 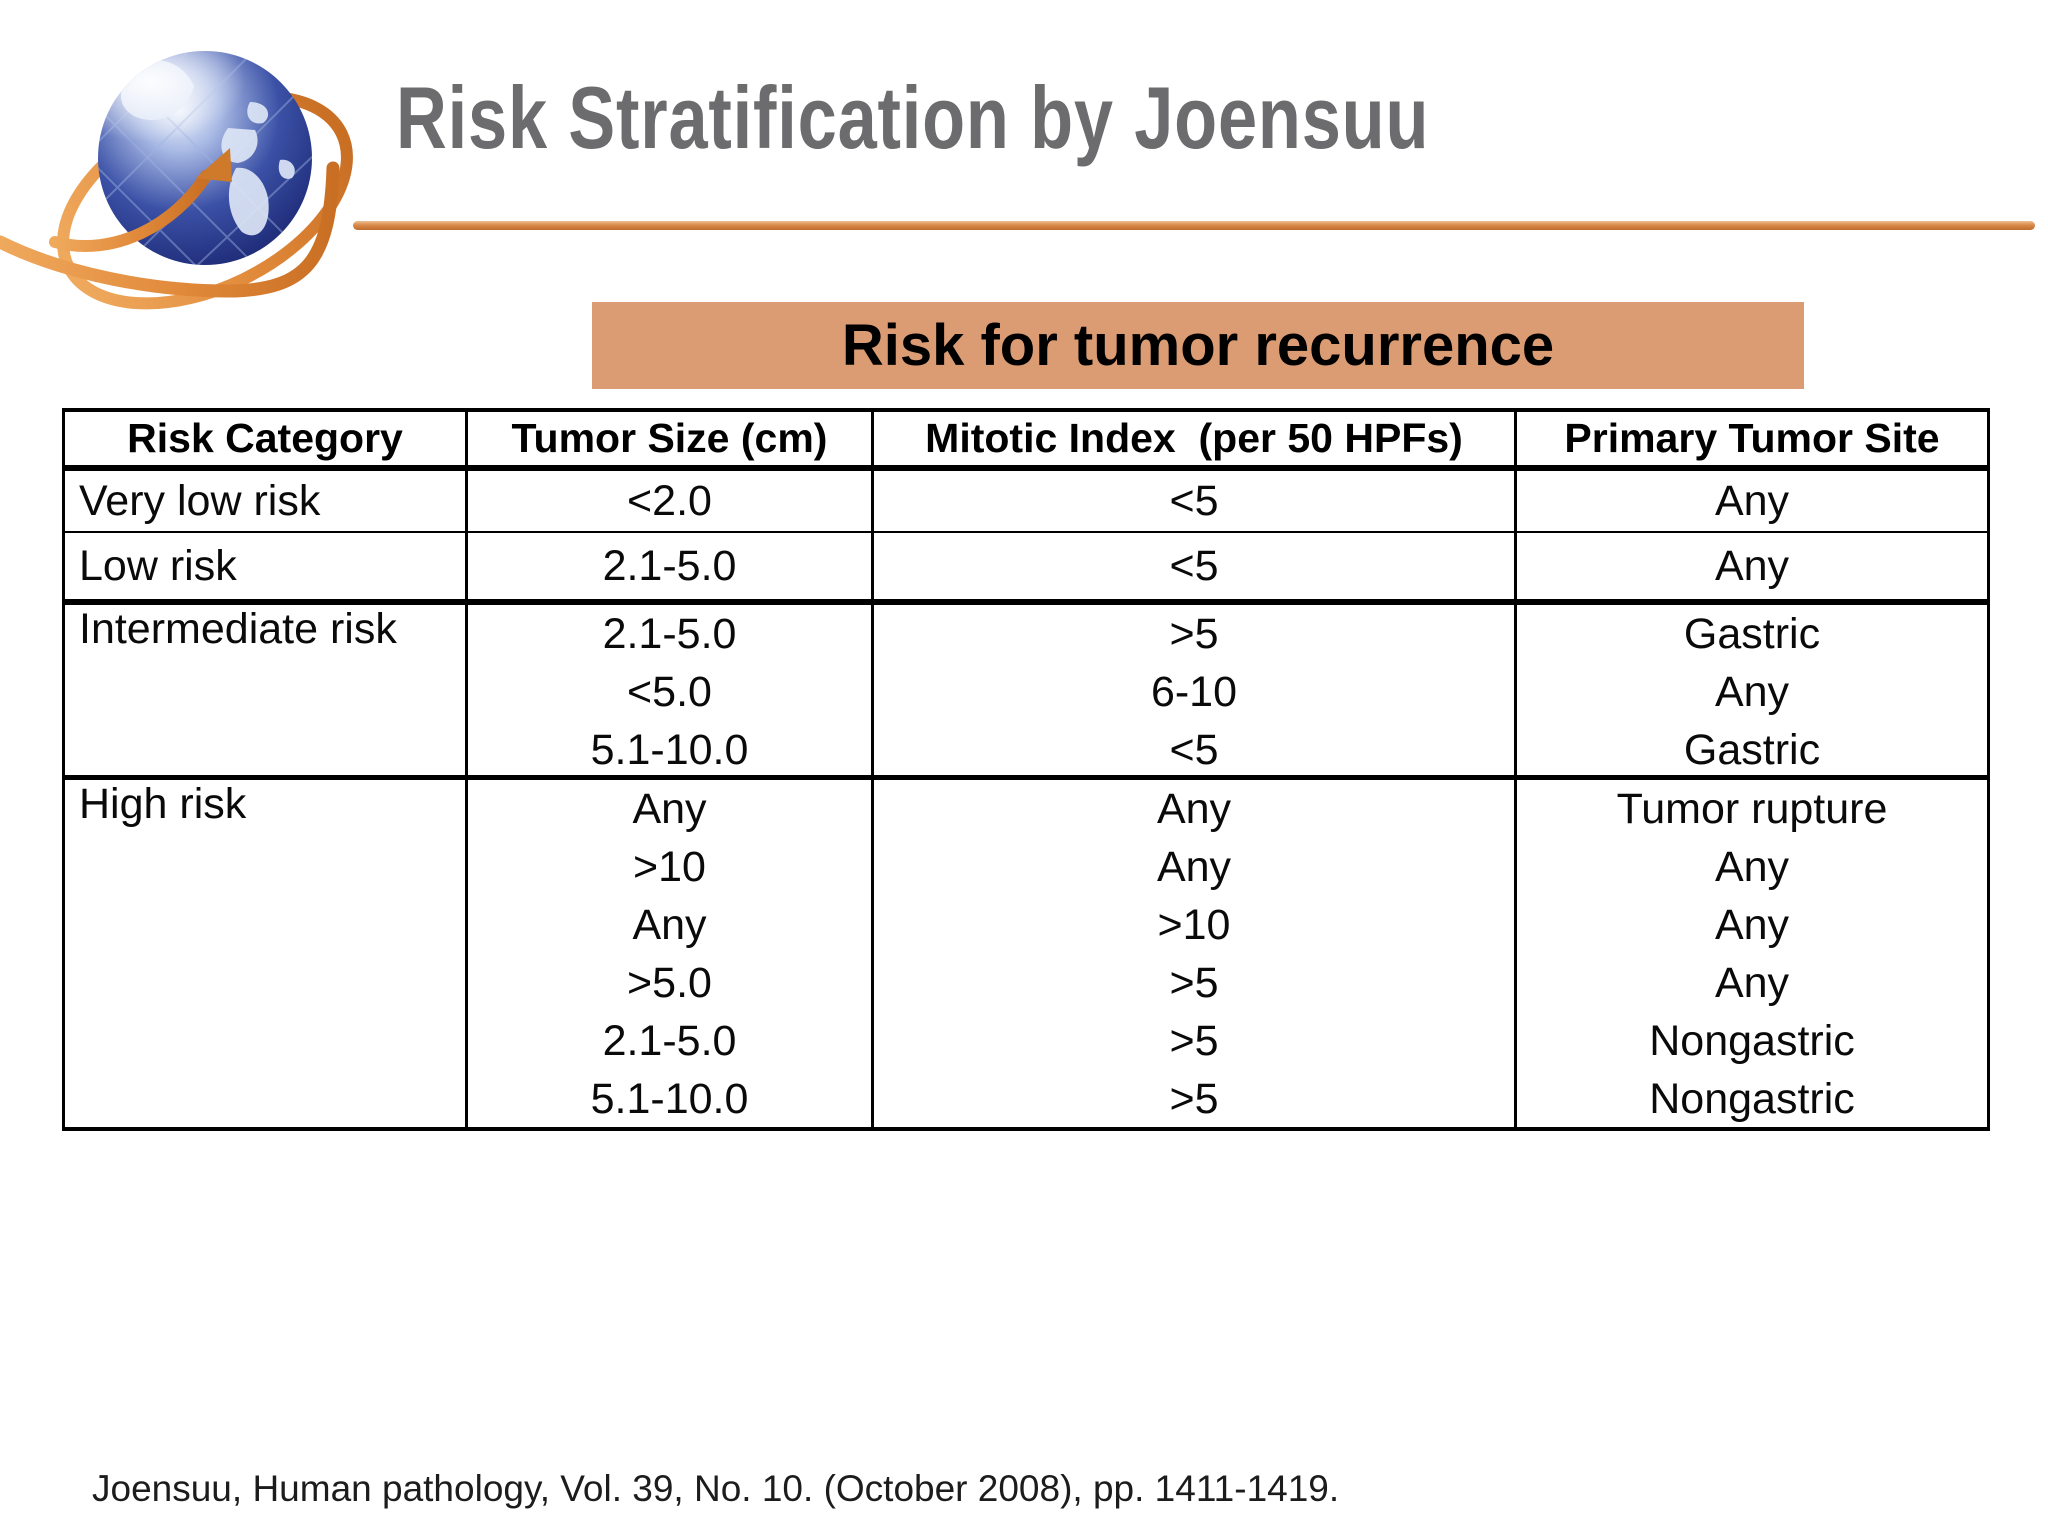 What do you see at coordinates (158, 565) in the screenshot?
I see `cell-category: Low risk` at bounding box center [158, 565].